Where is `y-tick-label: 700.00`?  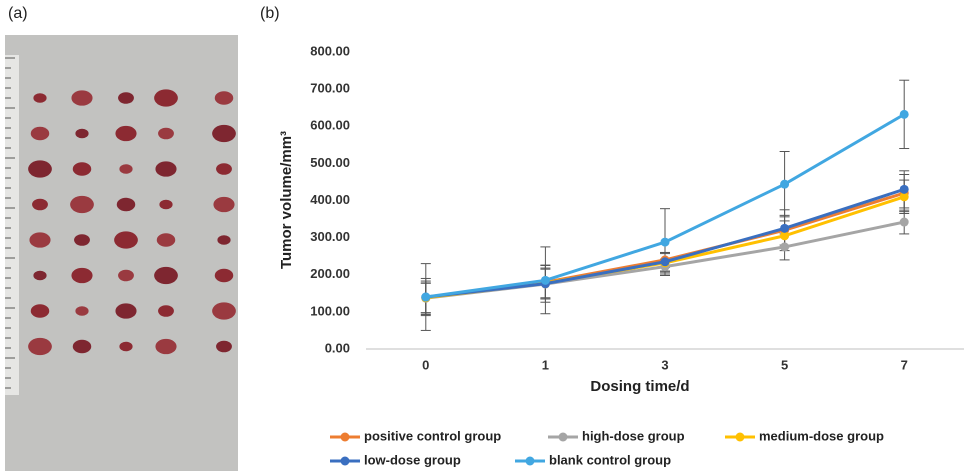 y-tick-label: 700.00 is located at coordinates (330, 88).